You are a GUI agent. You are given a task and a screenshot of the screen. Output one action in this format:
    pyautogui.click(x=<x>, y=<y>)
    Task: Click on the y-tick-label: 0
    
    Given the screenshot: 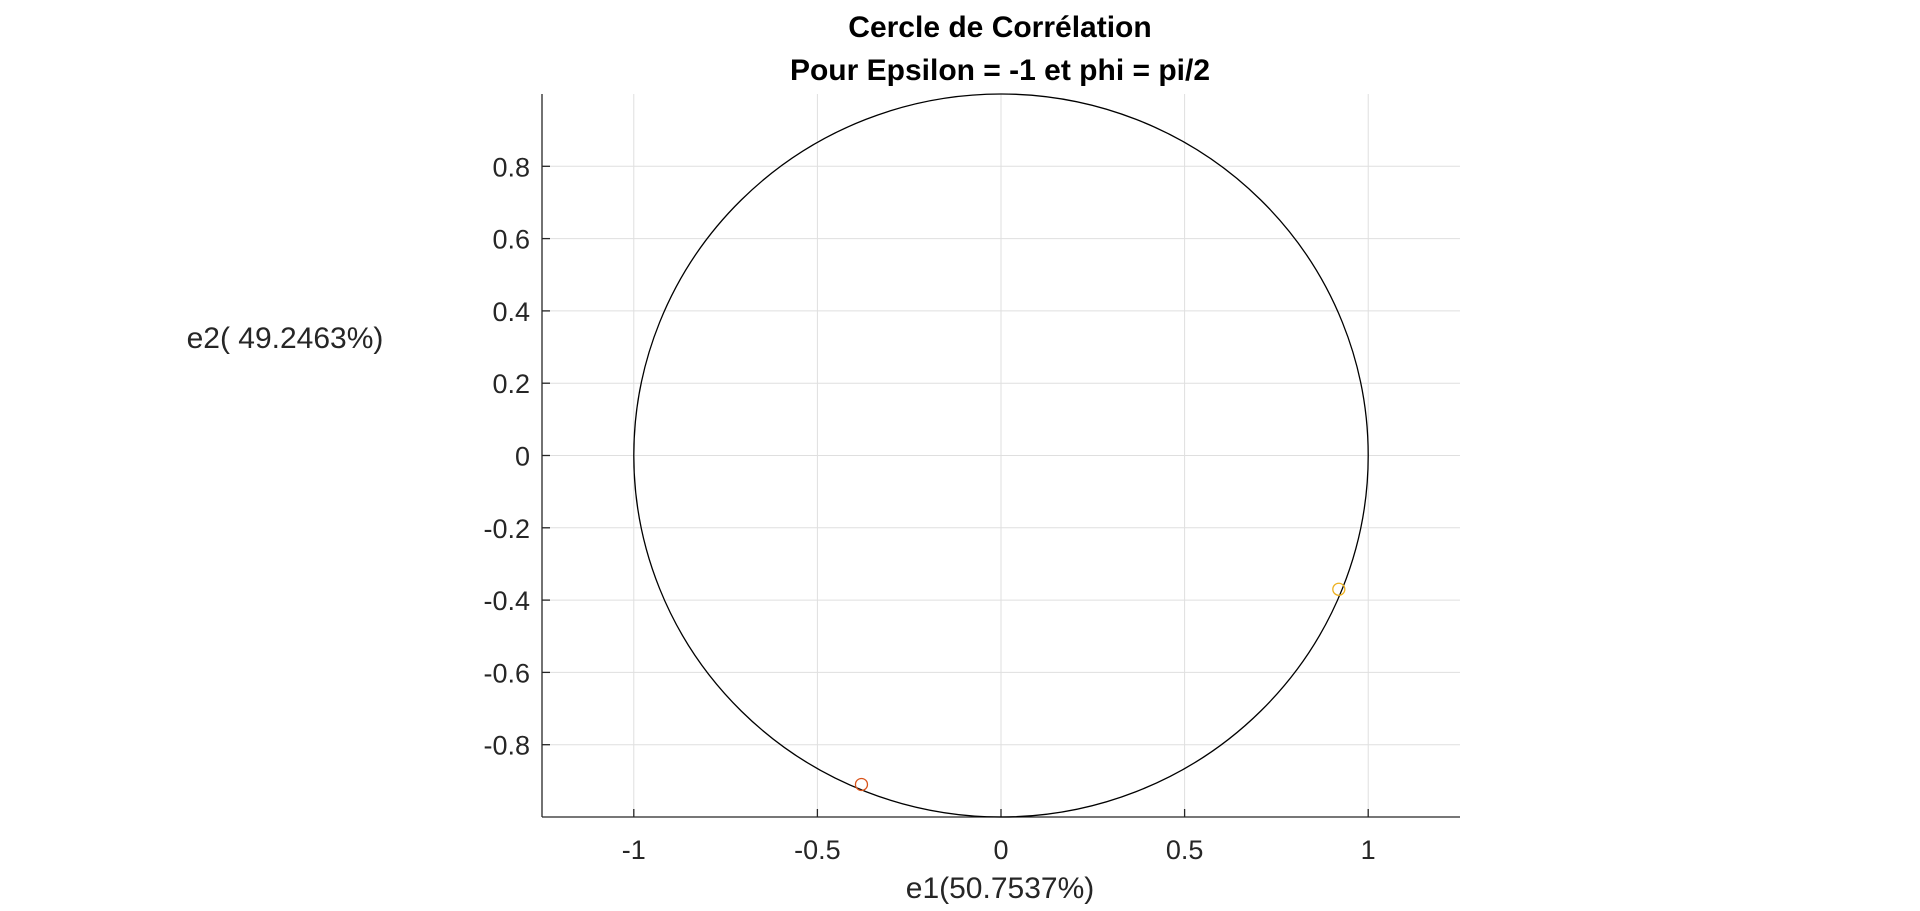 What is the action you would take?
    pyautogui.click(x=522, y=457)
    